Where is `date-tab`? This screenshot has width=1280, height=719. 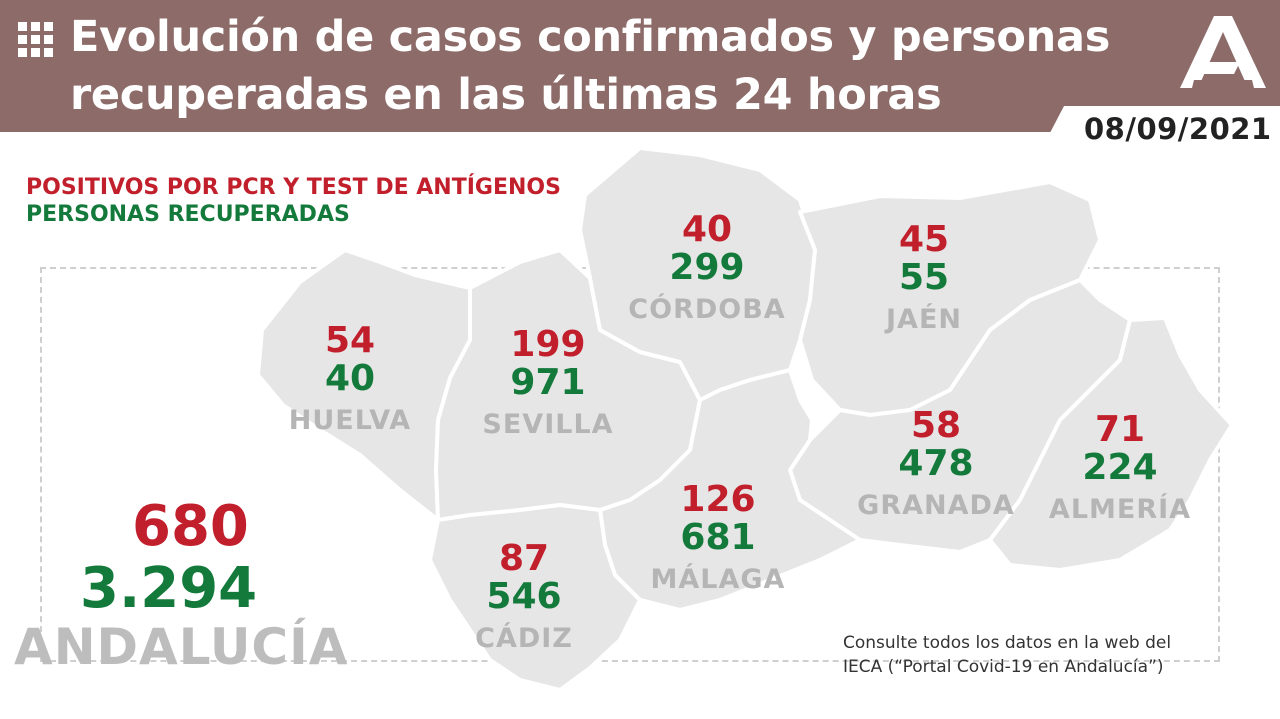
date-tab is located at coordinates (1160, 129).